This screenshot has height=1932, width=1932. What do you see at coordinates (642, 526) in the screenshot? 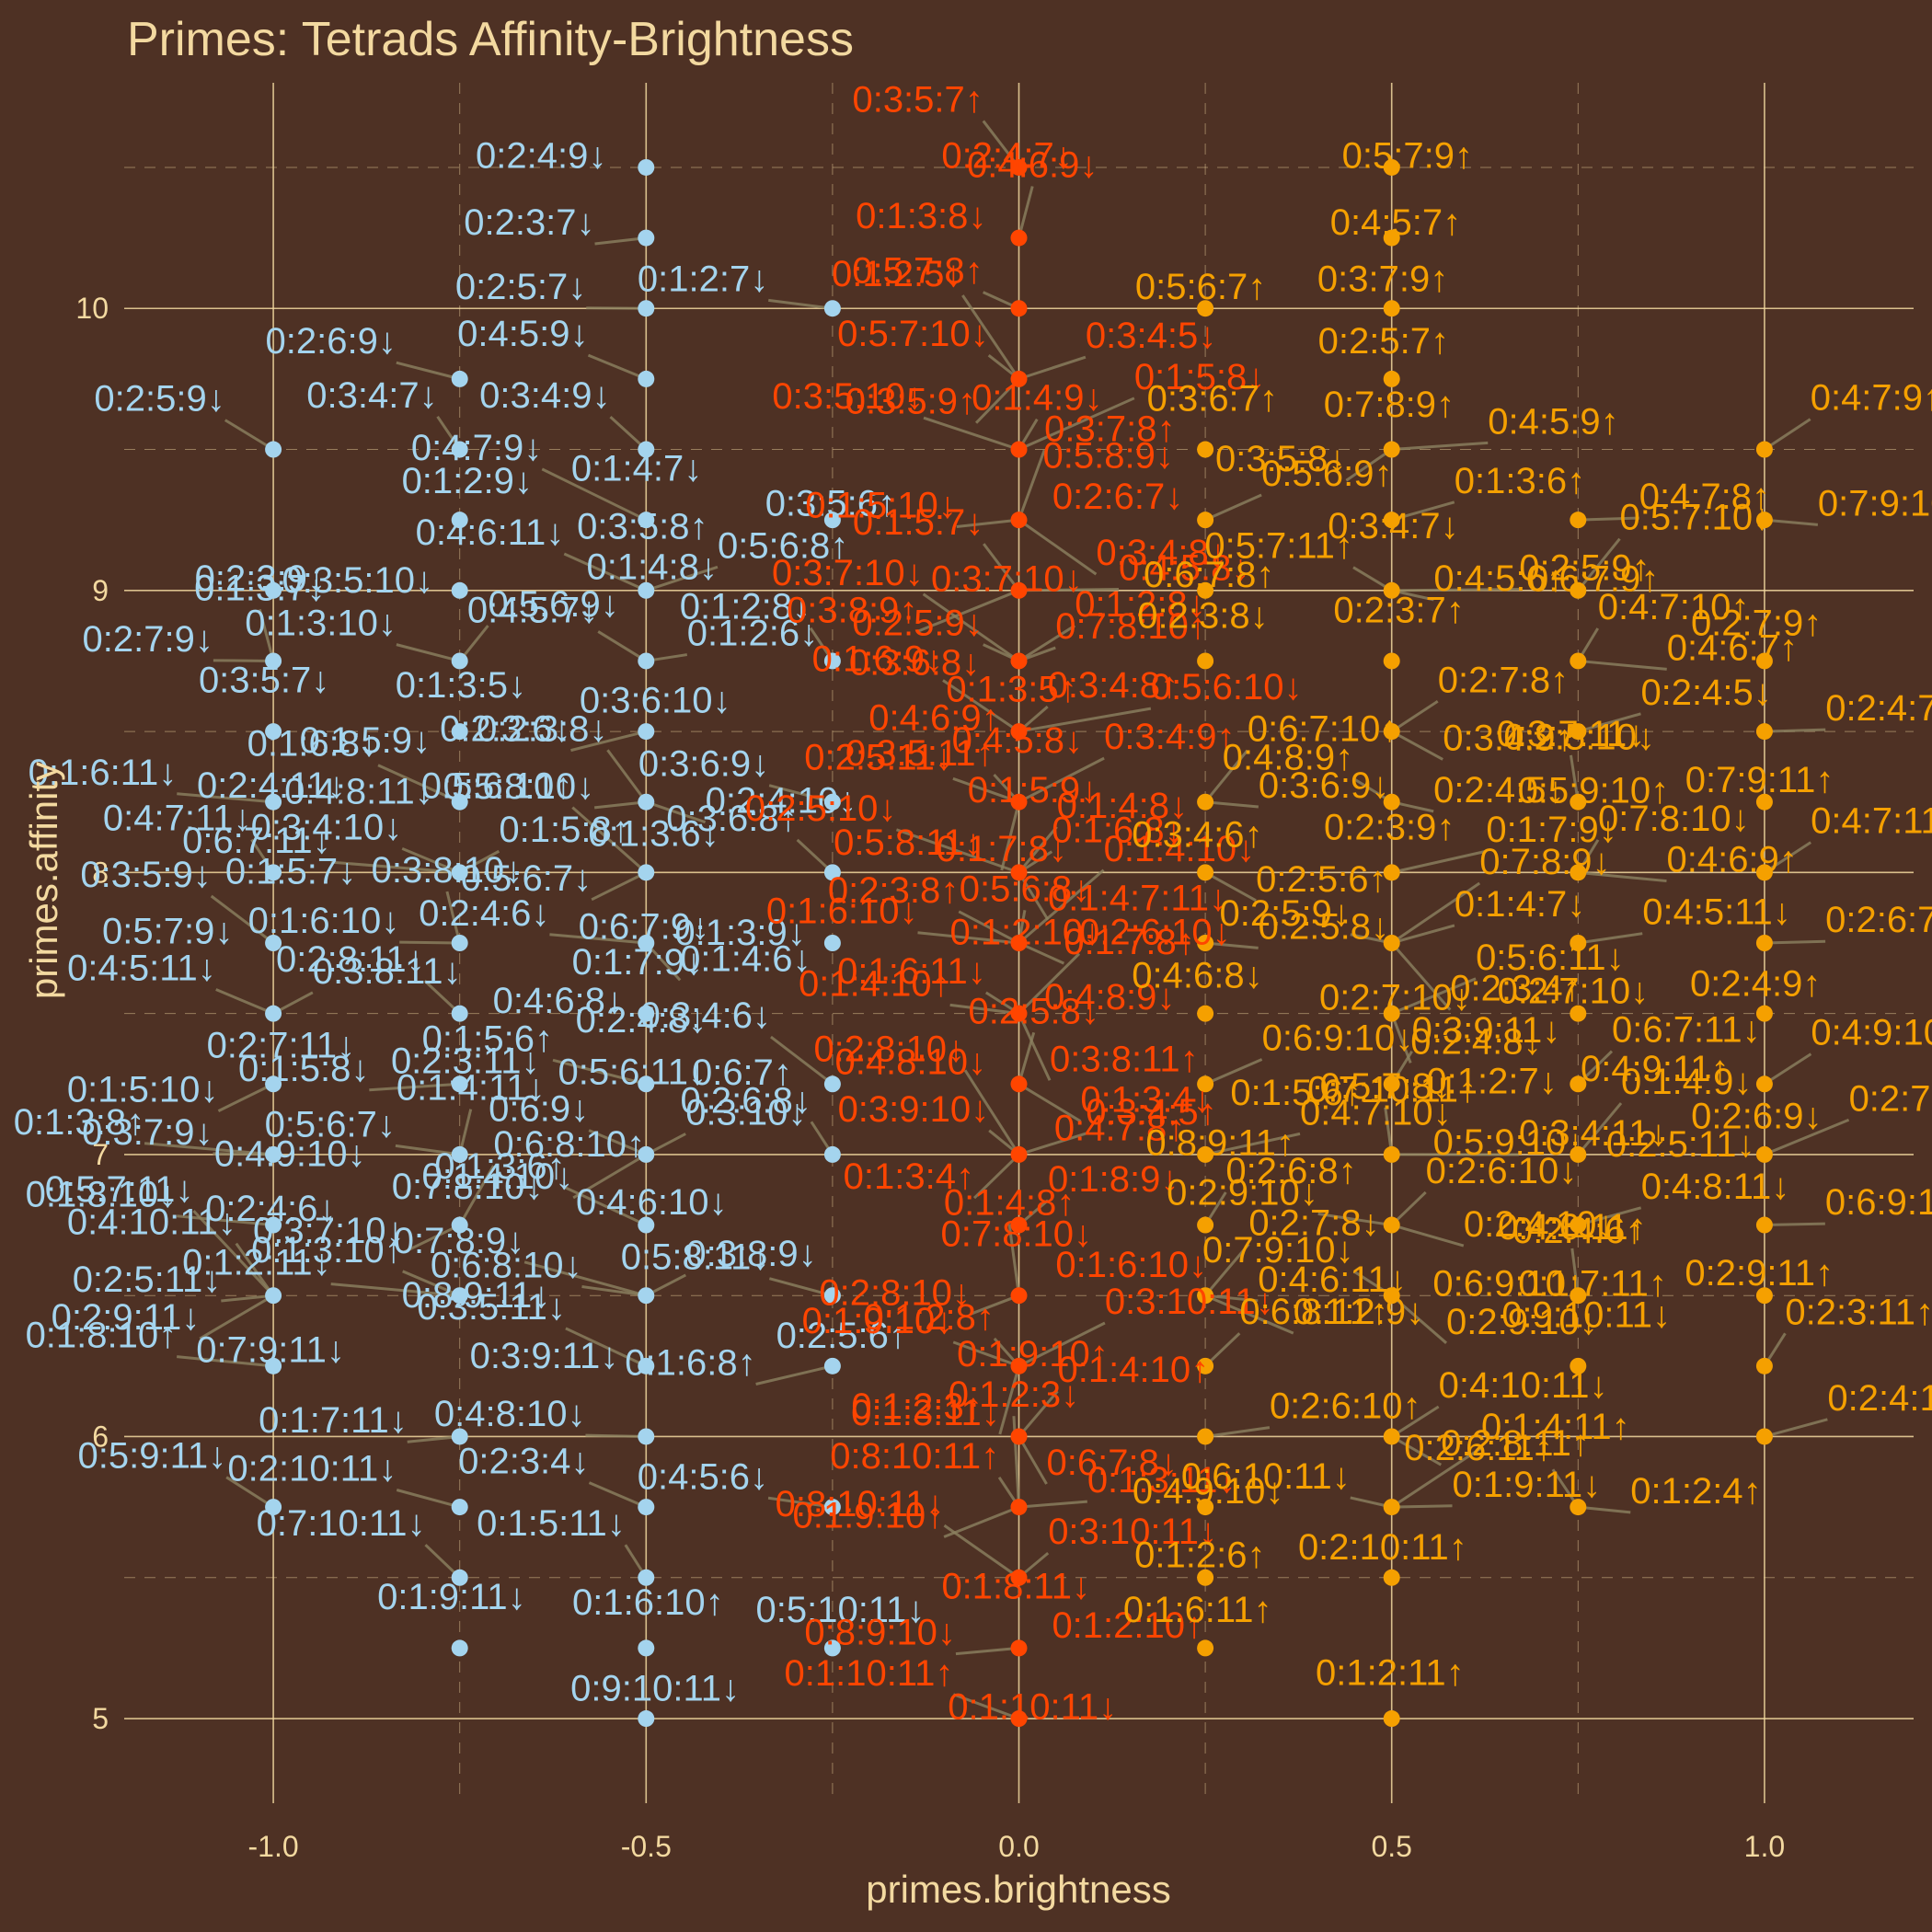
I see `point-label: 0:3:5:8↑` at bounding box center [642, 526].